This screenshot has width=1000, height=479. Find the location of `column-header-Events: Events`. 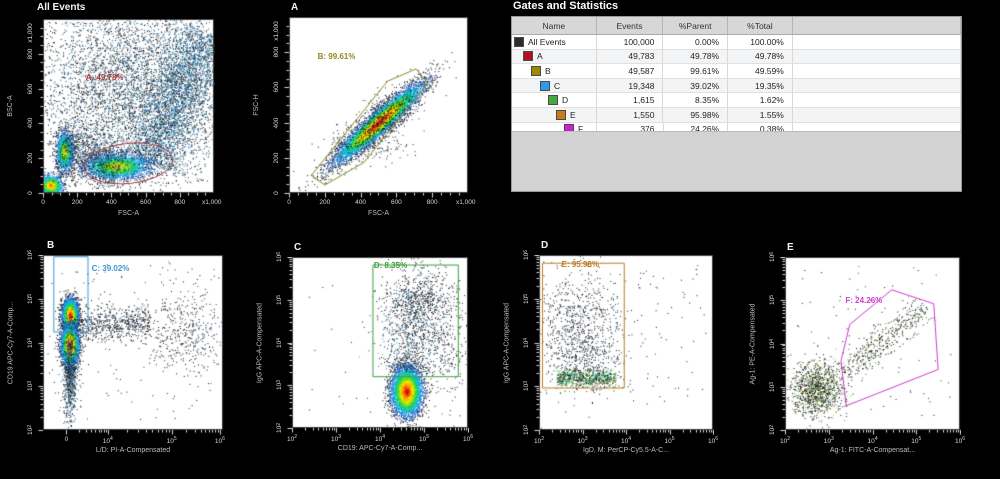

column-header-Events: Events is located at coordinates (630, 25).